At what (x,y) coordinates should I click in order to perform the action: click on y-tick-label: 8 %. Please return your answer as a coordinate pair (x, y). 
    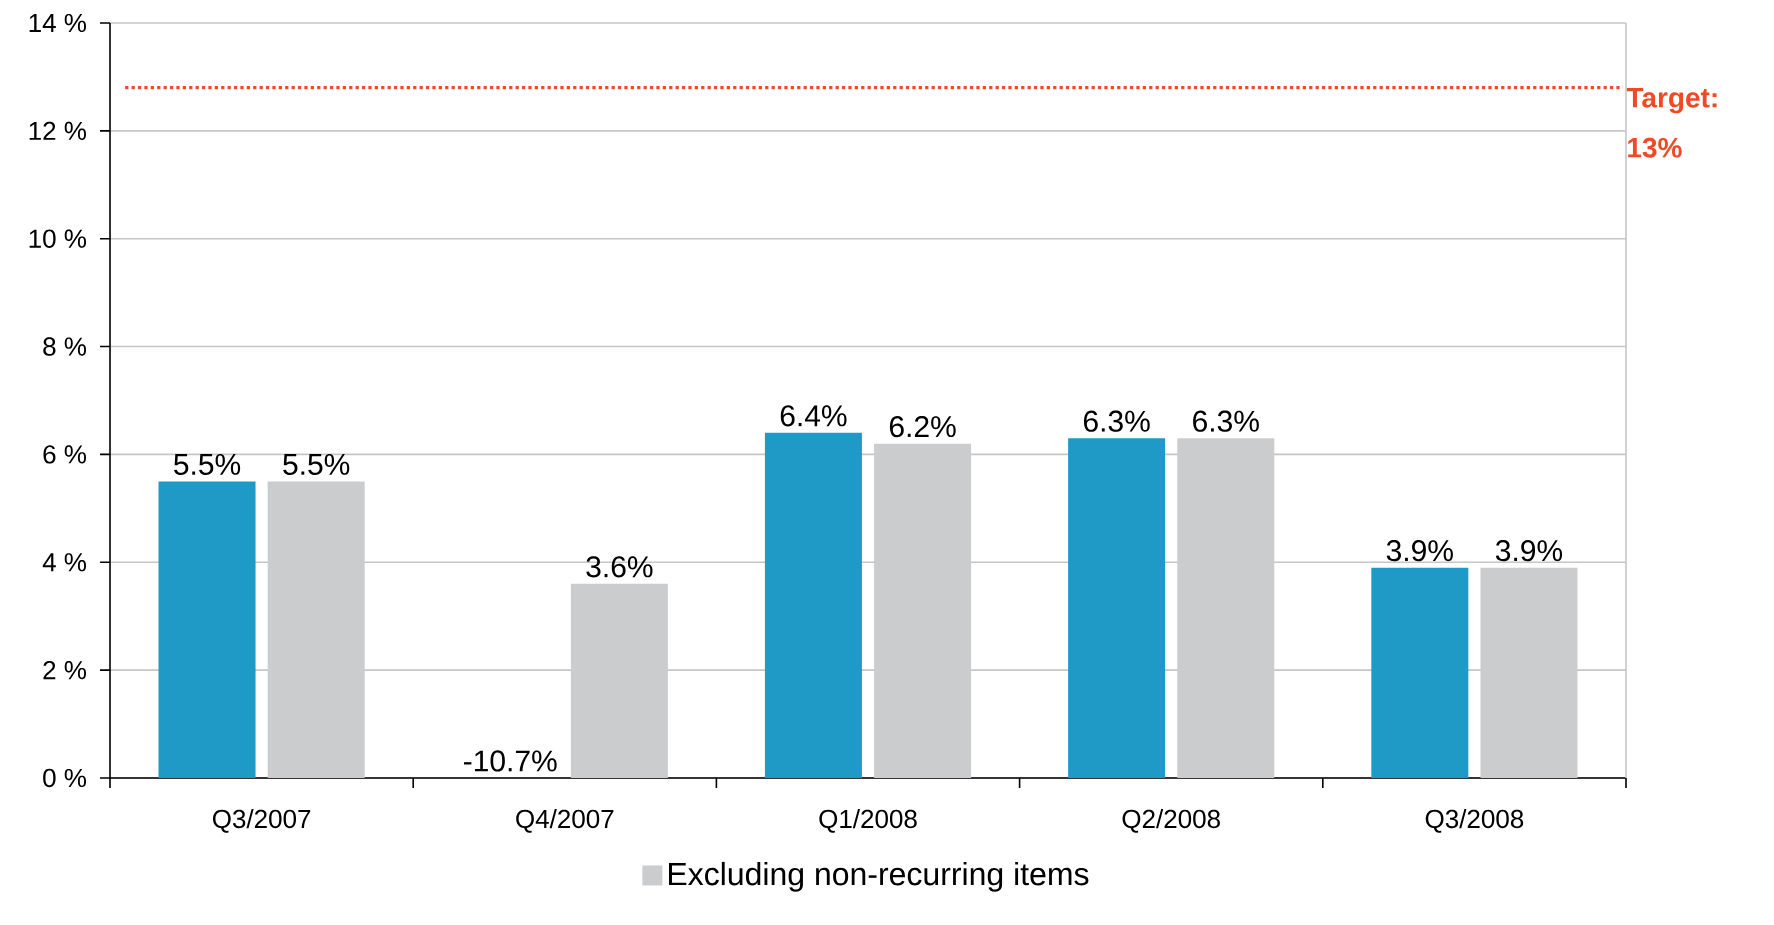
    Looking at the image, I should click on (64, 346).